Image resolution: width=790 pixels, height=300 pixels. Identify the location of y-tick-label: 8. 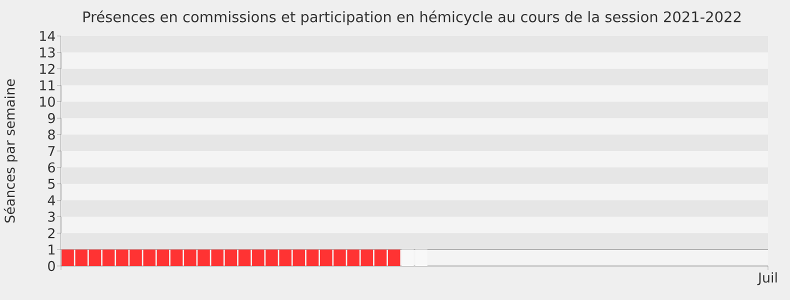
(51, 134).